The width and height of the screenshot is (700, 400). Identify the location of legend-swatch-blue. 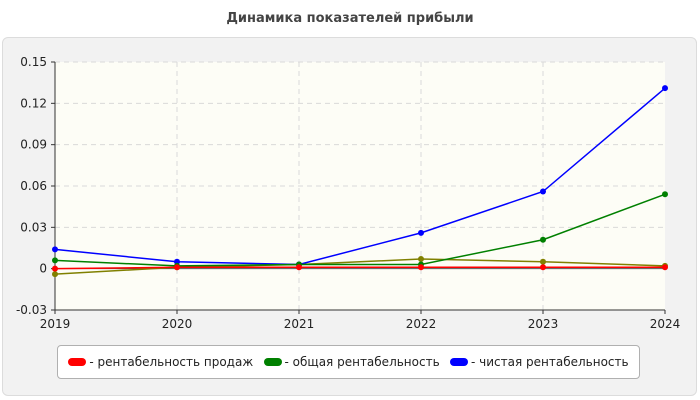
(459, 362).